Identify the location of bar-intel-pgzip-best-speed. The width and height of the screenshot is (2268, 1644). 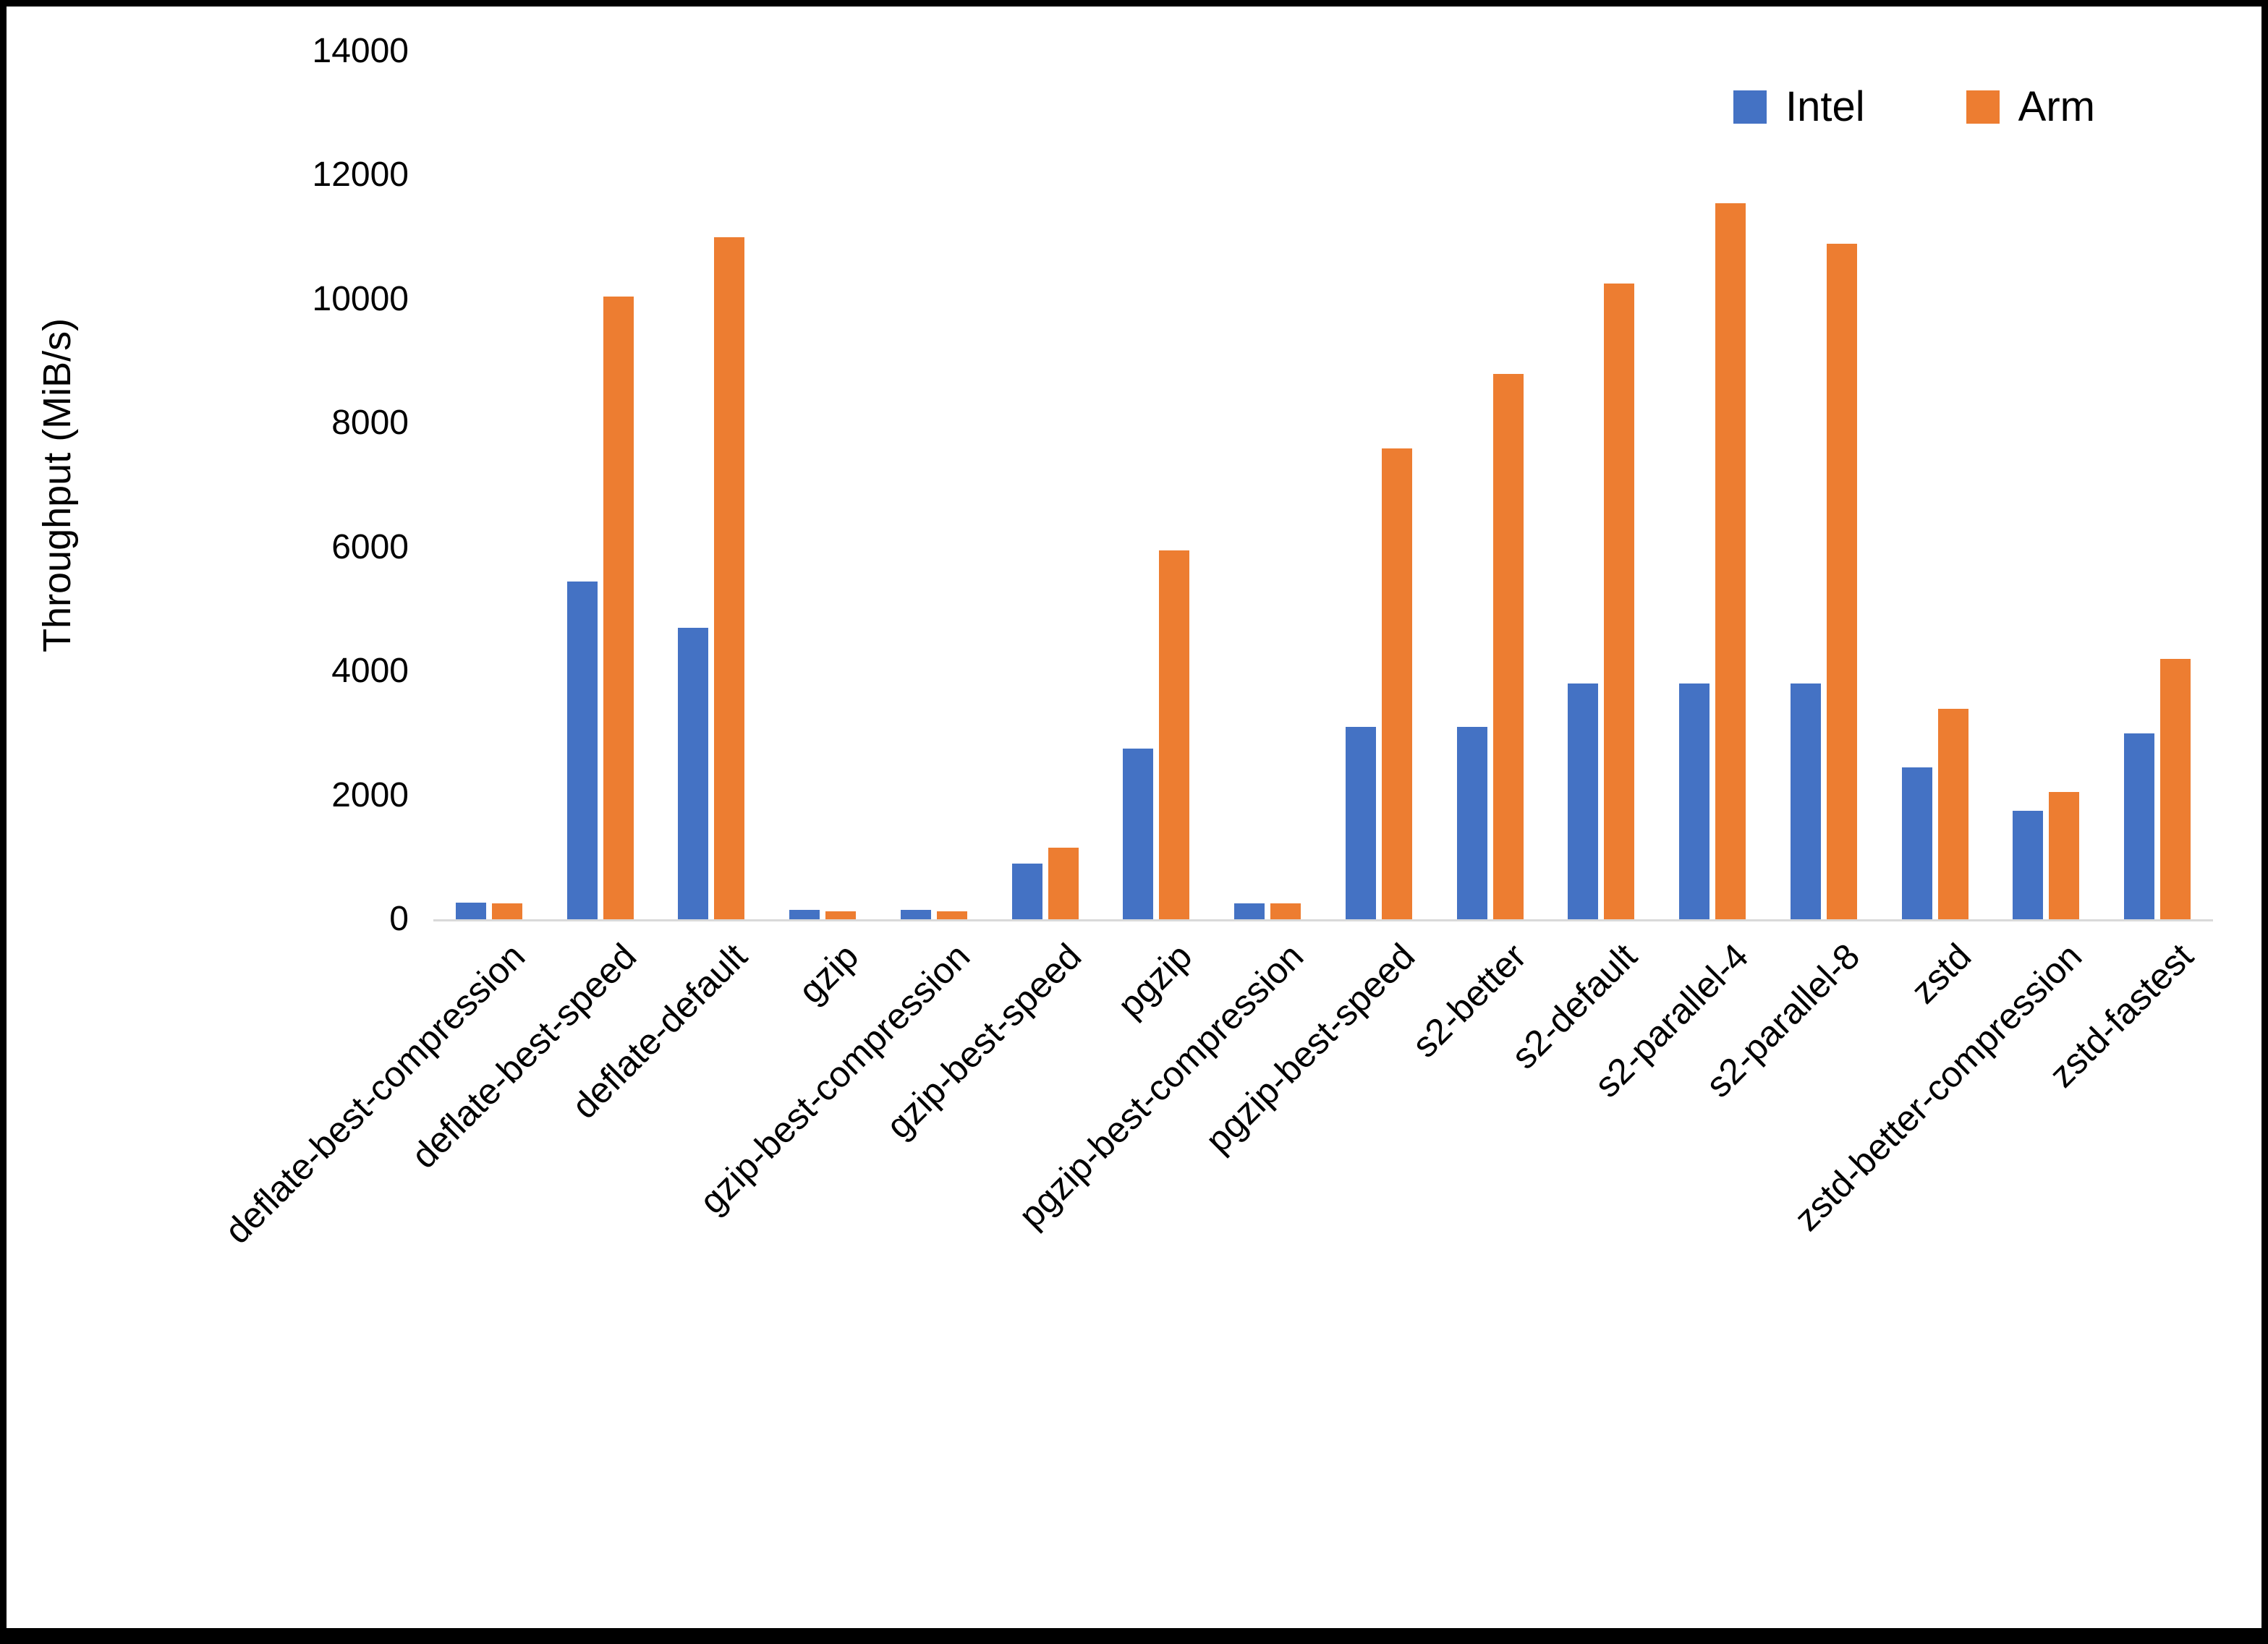
(1361, 823).